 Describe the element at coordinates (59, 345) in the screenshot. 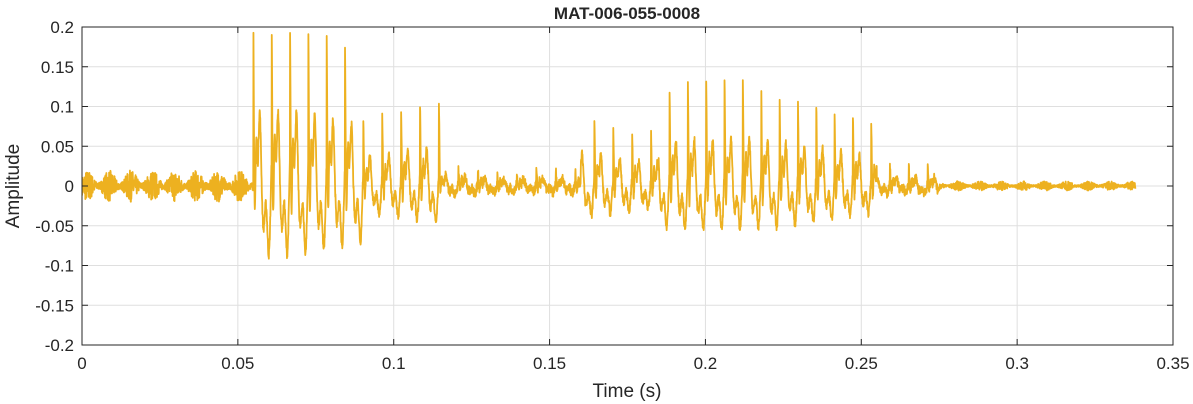

I see `y-tick-label: -0.2` at that location.